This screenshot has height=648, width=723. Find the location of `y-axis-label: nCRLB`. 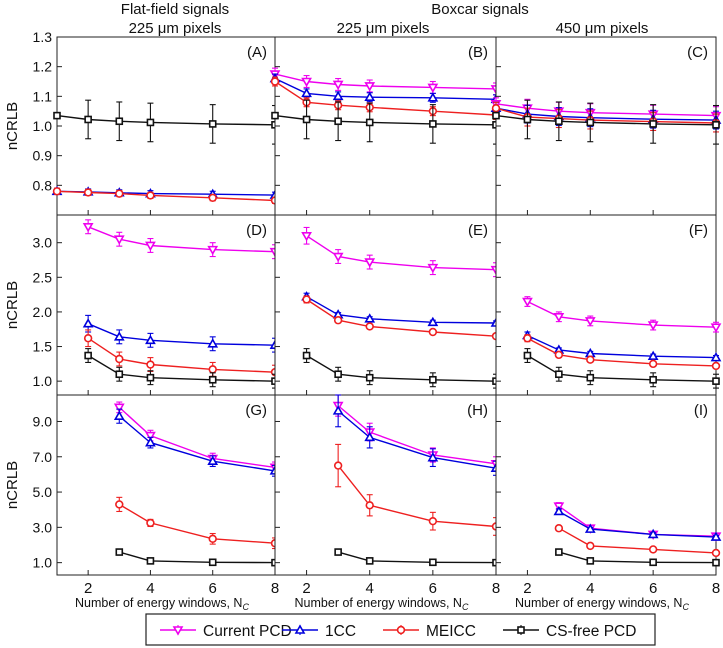

y-axis-label: nCRLB is located at coordinates (12, 485).